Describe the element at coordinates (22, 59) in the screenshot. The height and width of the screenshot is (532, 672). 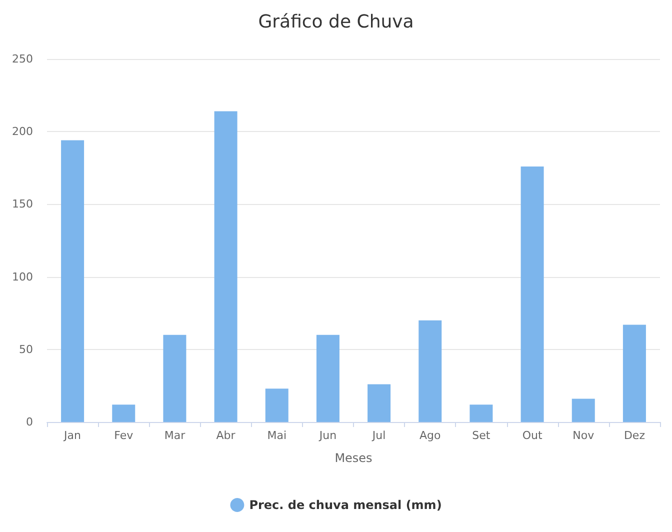
I see `y-tick-label: 250` at that location.